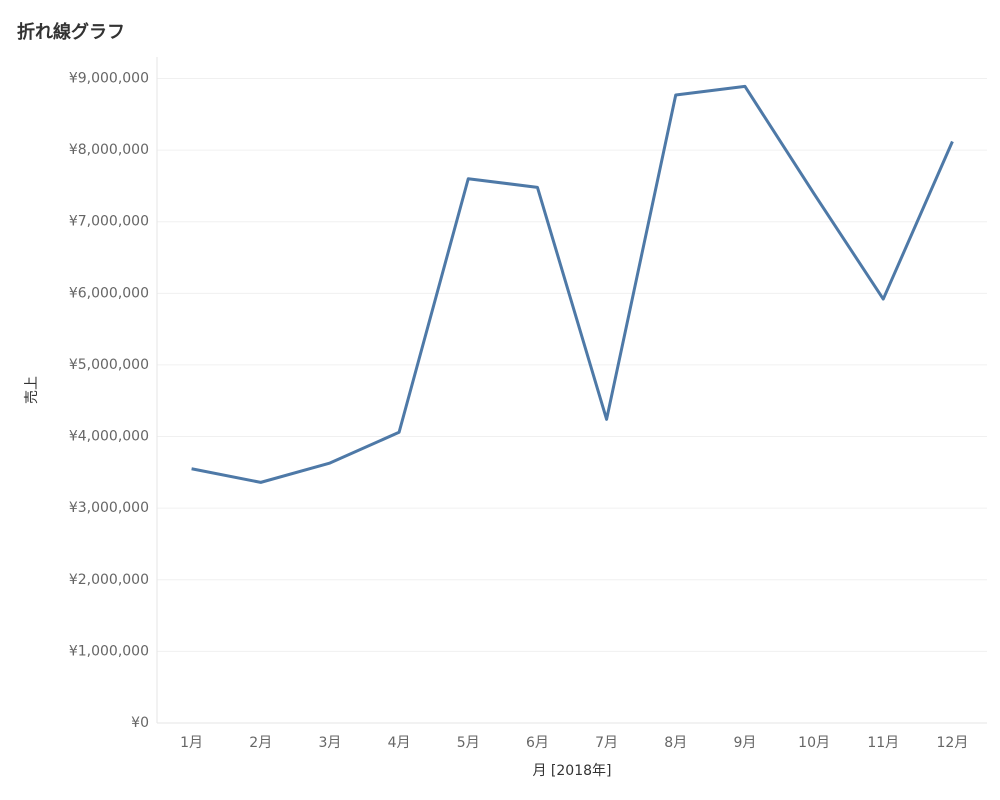 The image size is (1000, 800). Describe the element at coordinates (814, 743) in the screenshot. I see `x-tick-label: 10月` at that location.